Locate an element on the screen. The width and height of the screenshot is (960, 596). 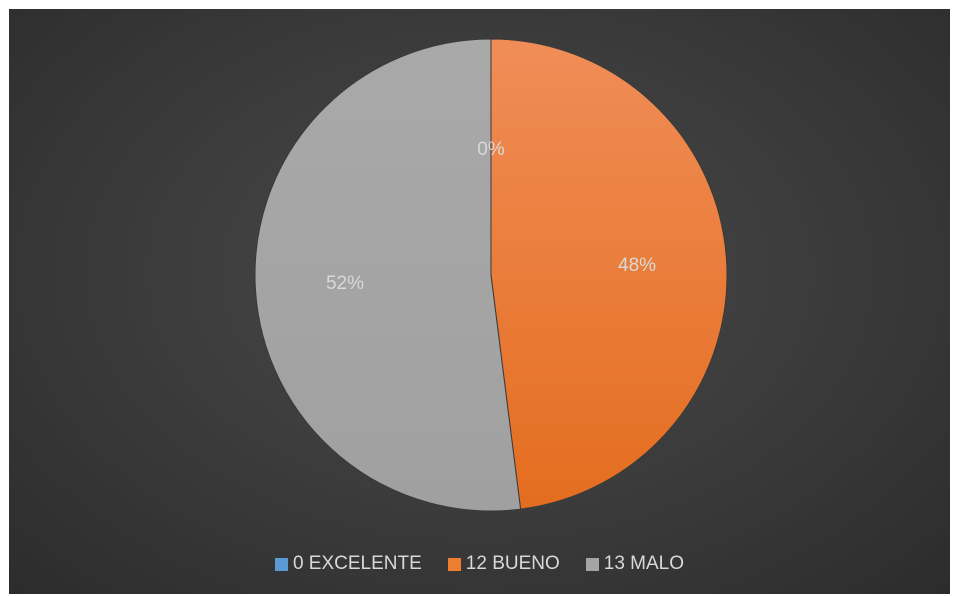
legend-label-bueno: 12 BUENO is located at coordinates (512, 563).